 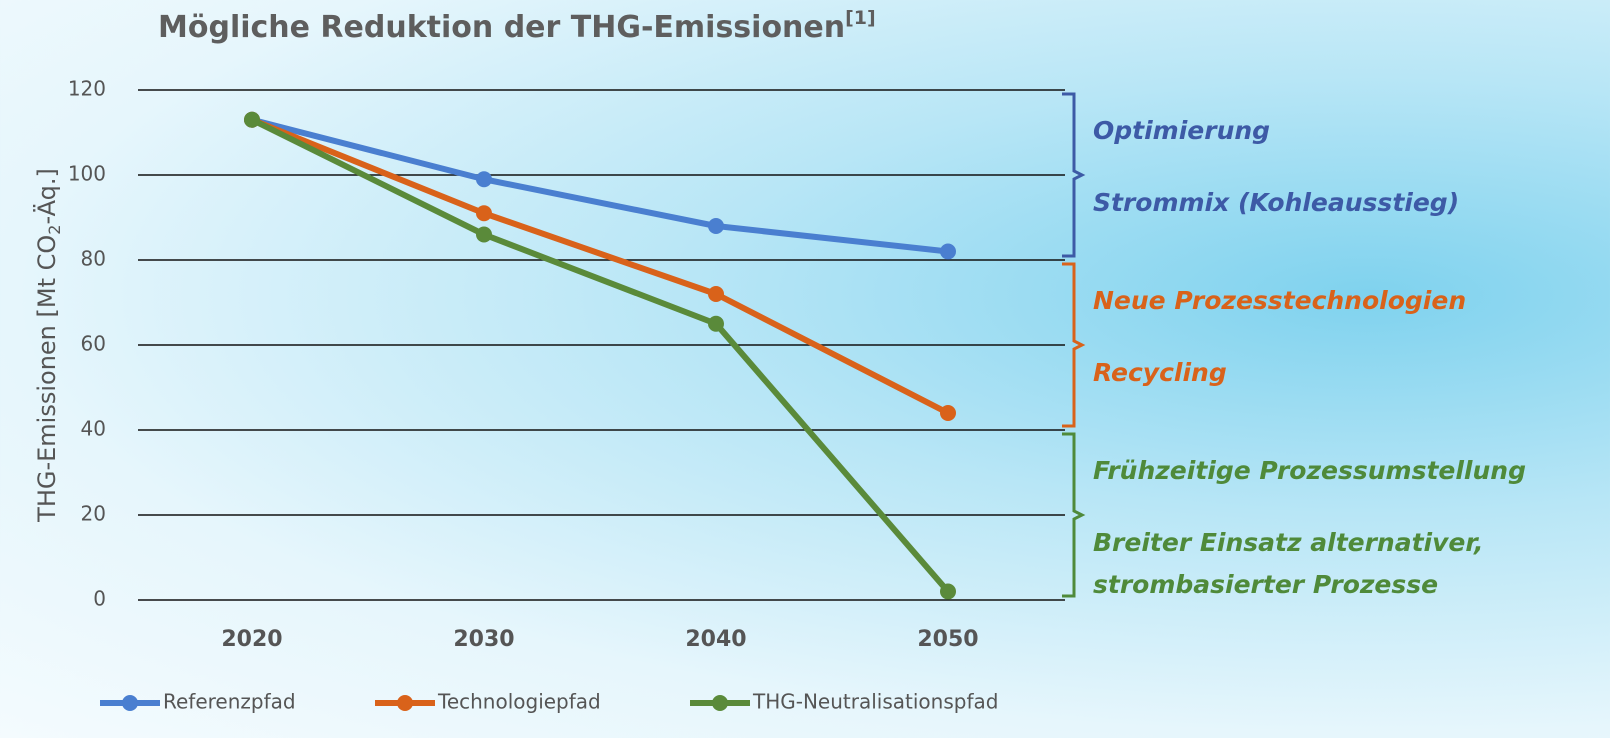 I want to click on y-tick-label: 100, so click(x=87, y=174).